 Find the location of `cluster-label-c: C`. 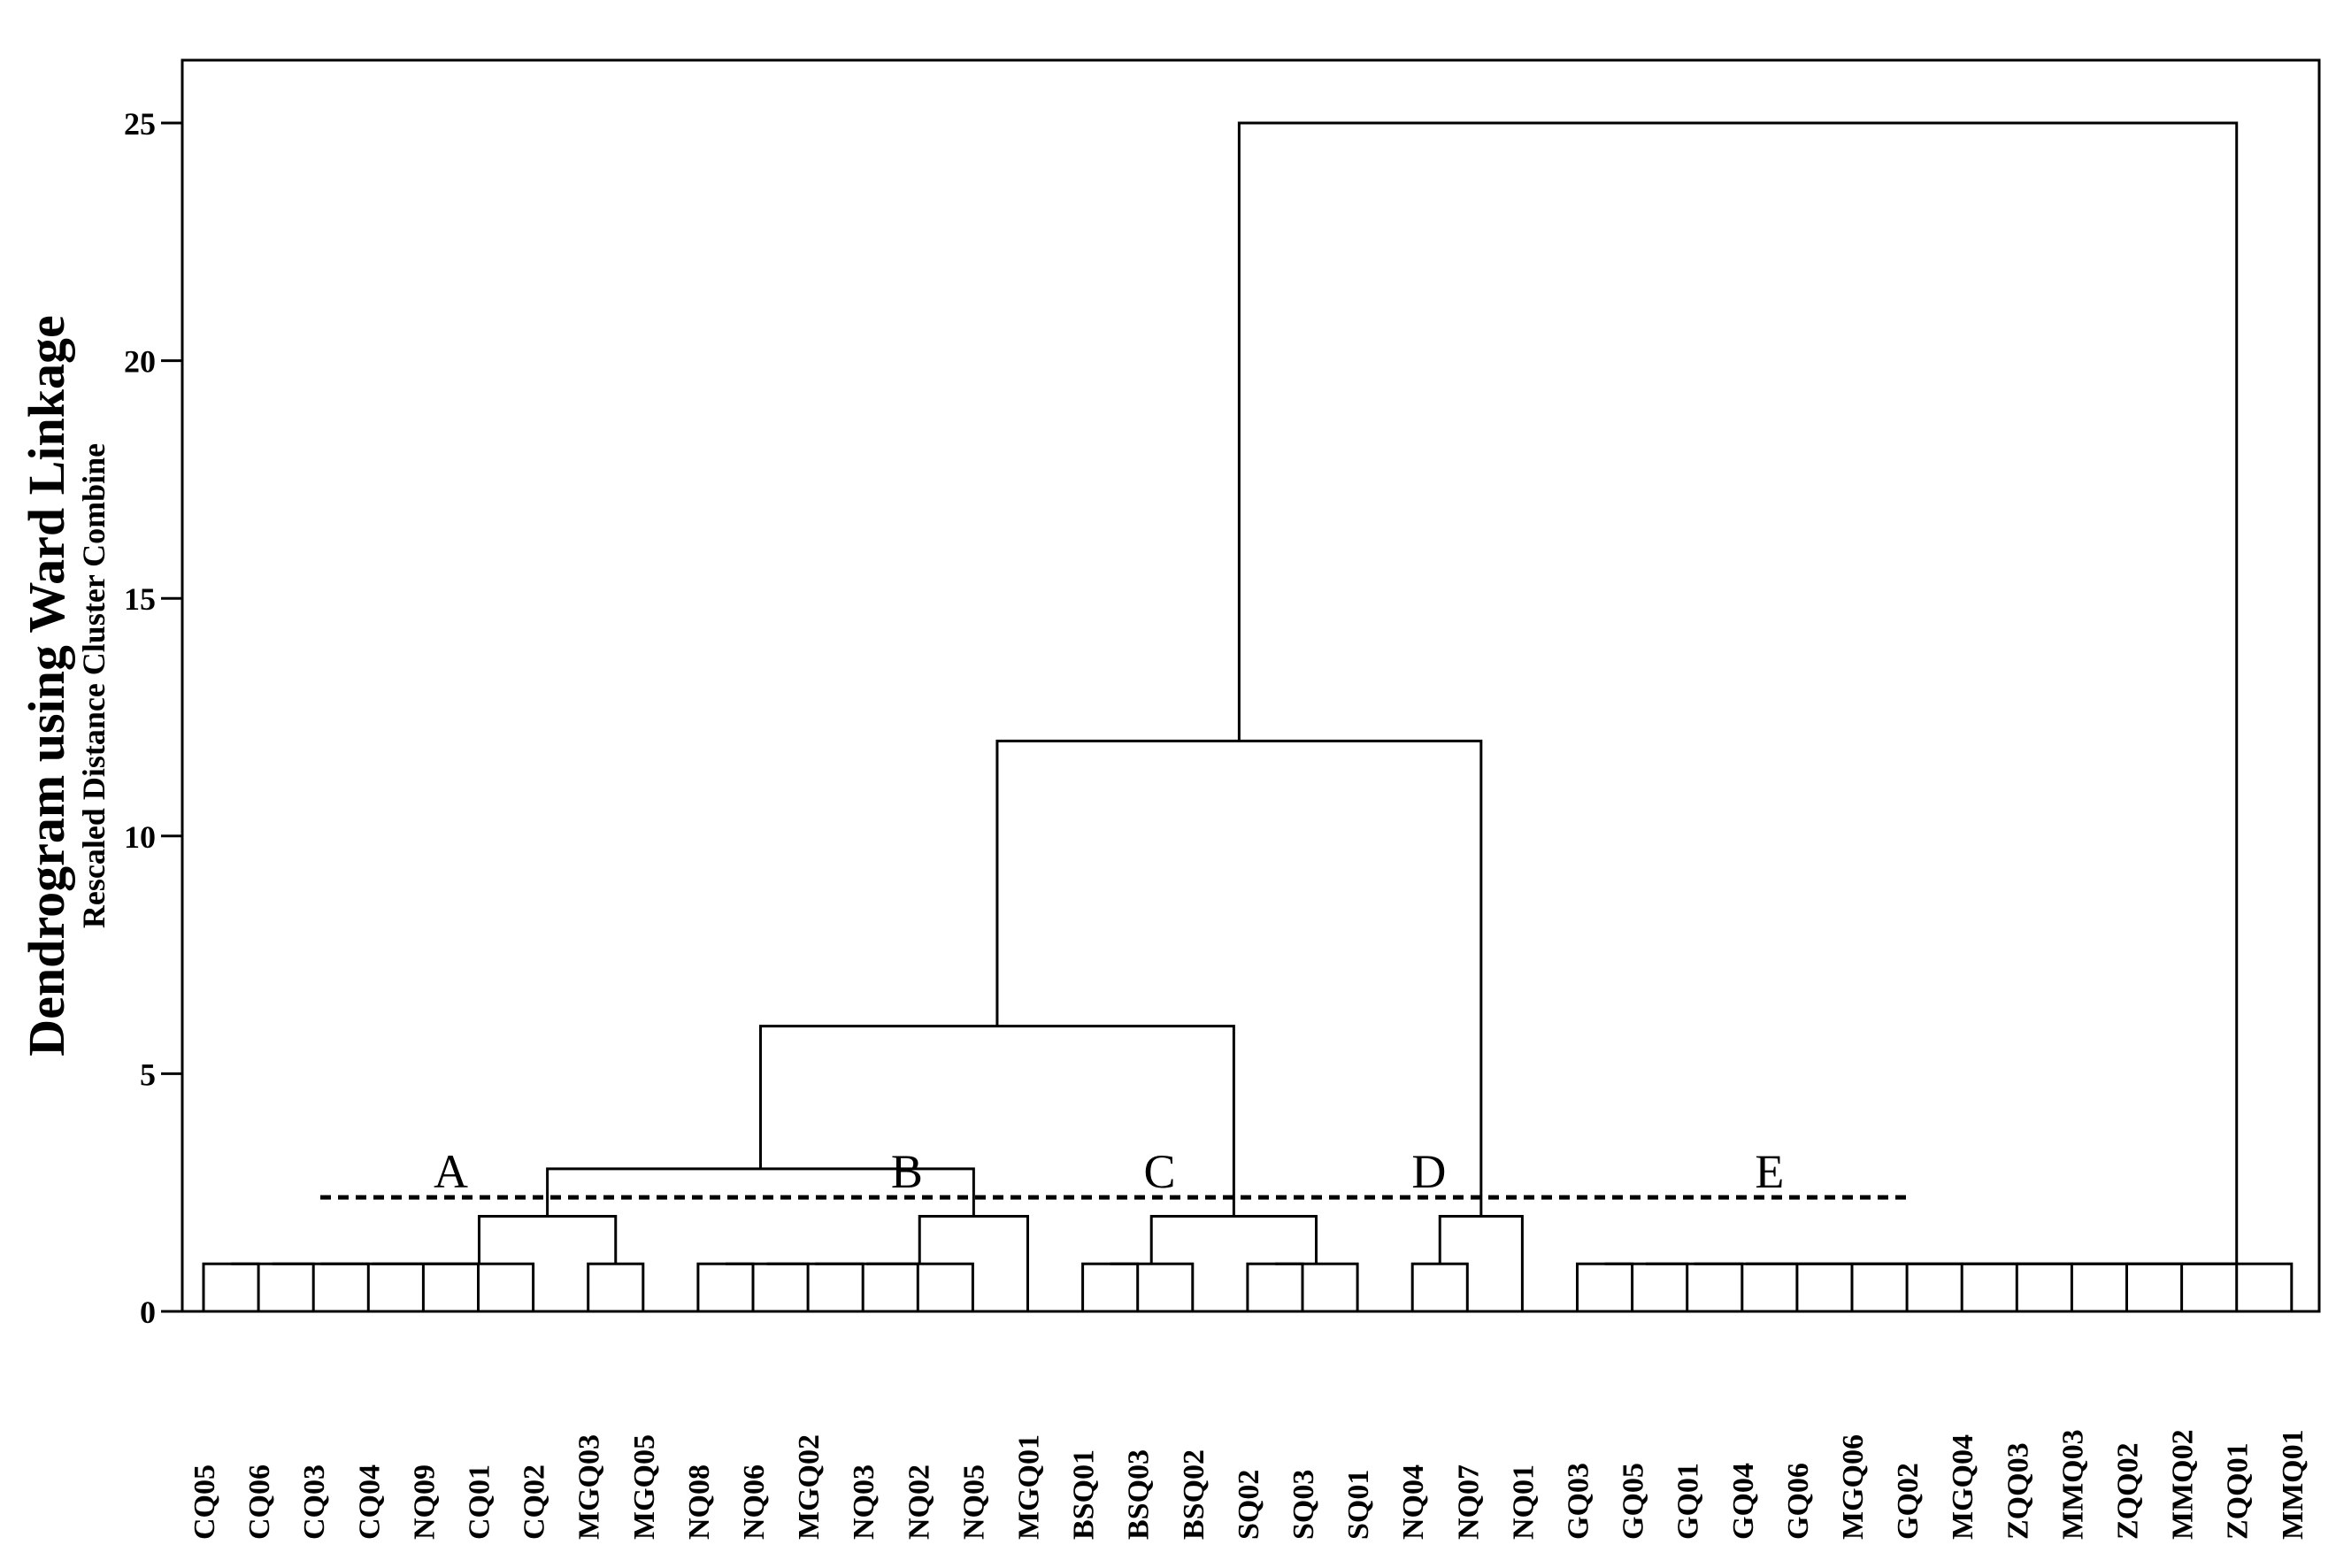

cluster-label-c: C is located at coordinates (1160, 1171).